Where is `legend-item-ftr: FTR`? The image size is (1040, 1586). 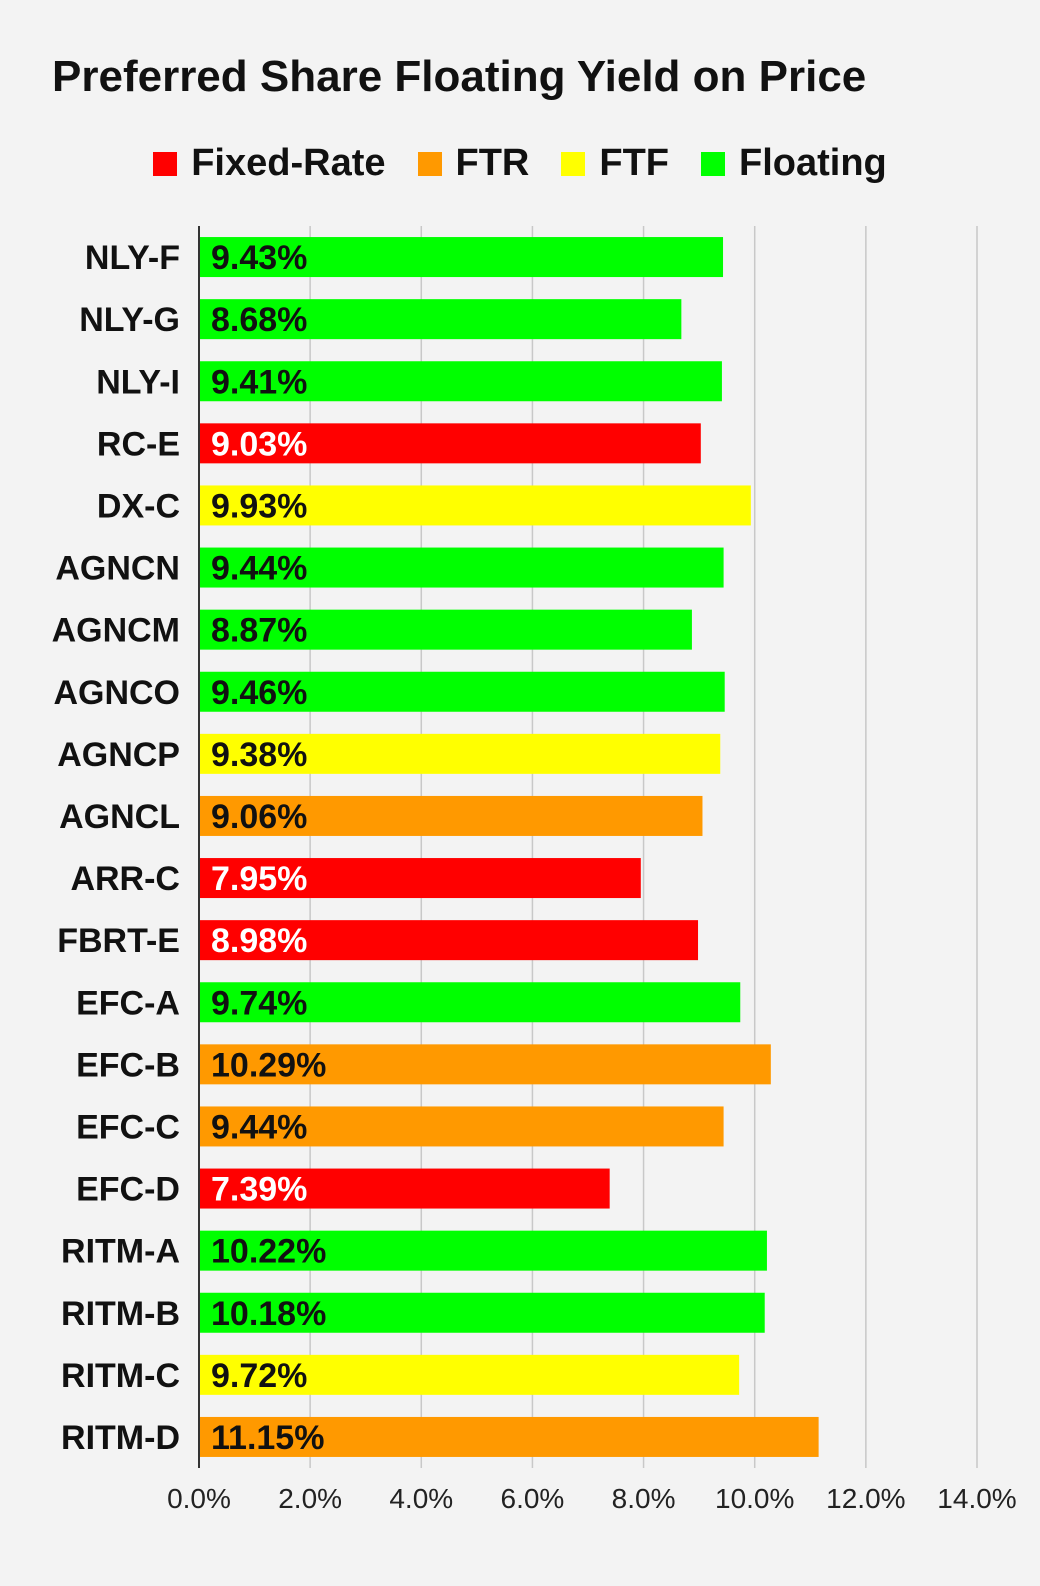 legend-item-ftr: FTR is located at coordinates (473, 163).